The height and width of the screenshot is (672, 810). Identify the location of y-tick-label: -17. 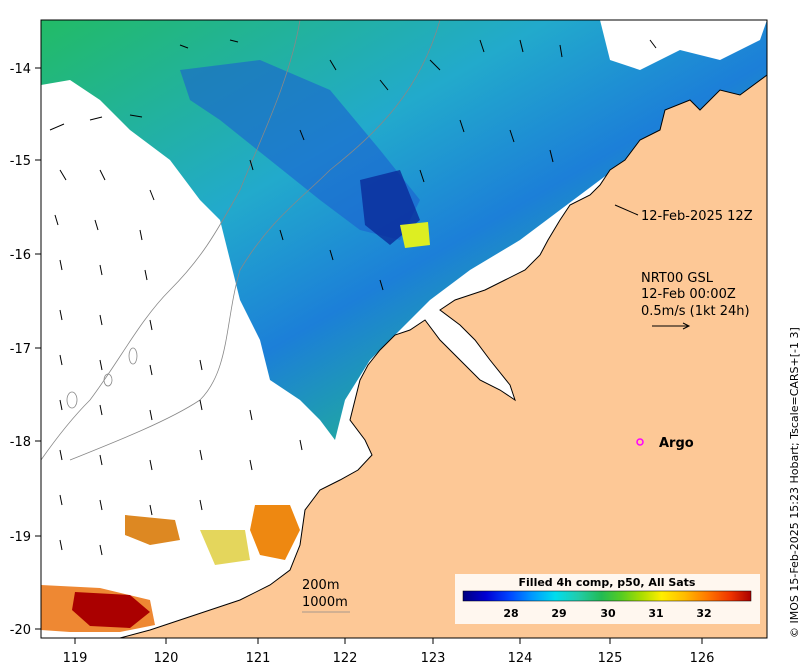
(20, 349).